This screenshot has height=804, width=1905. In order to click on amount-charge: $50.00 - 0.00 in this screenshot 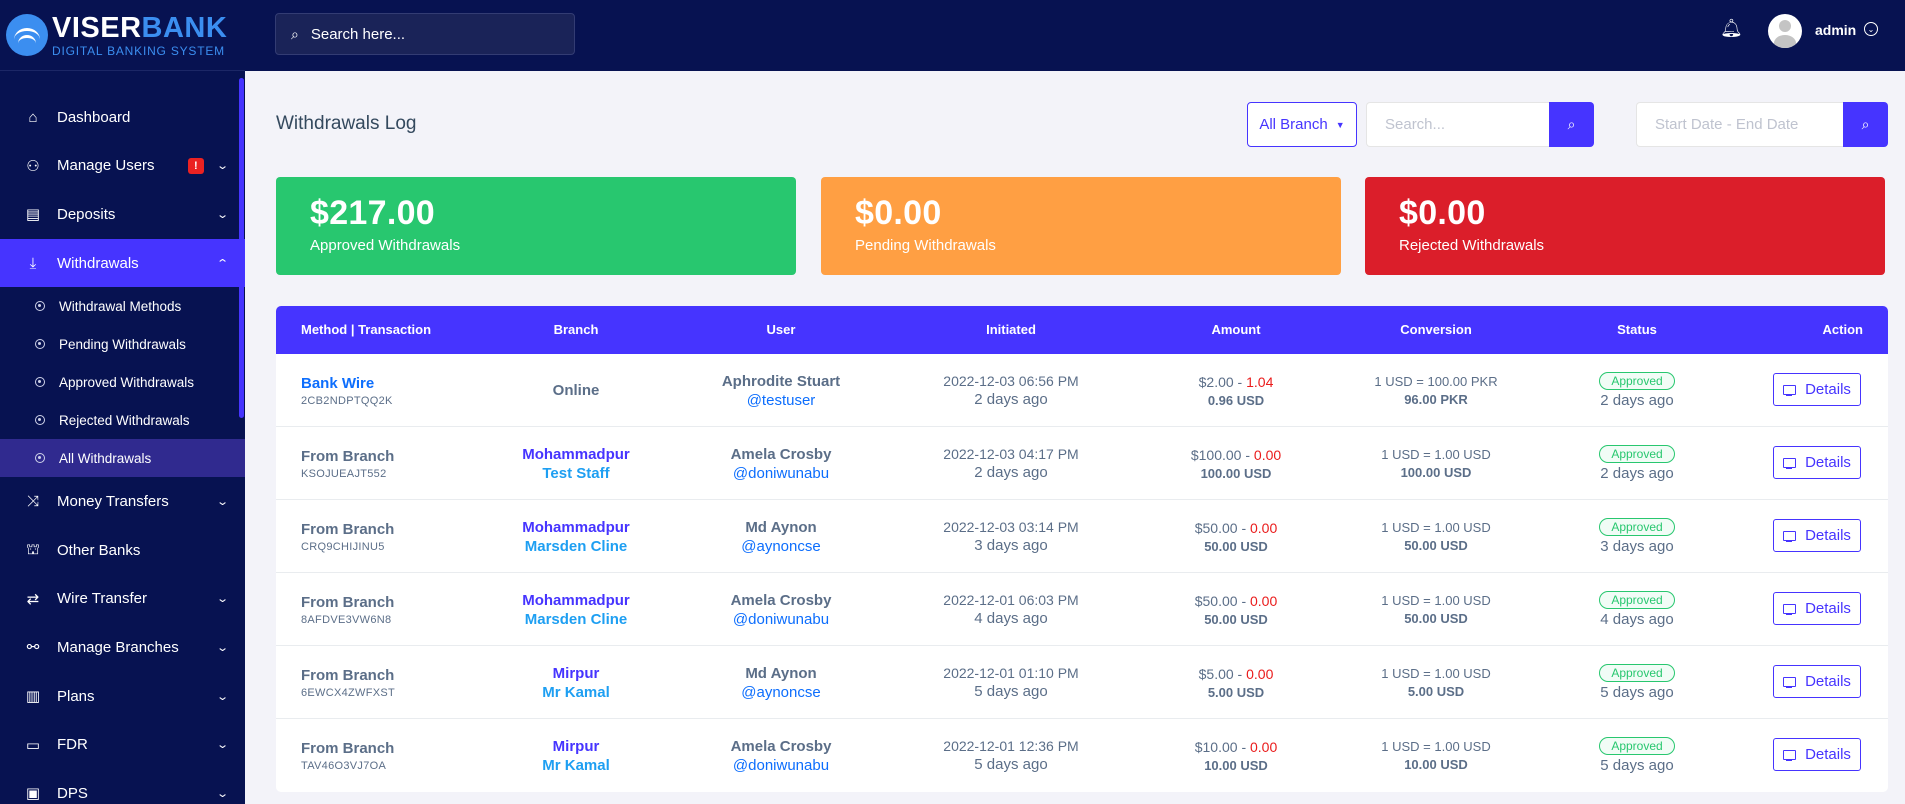, I will do `click(1236, 528)`.